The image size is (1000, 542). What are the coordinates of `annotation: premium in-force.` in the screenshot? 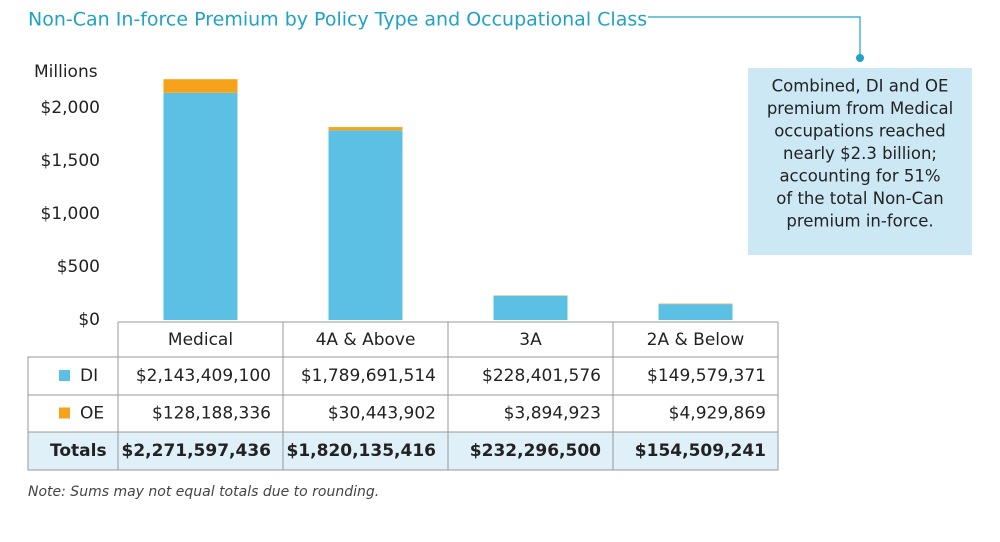 It's located at (859, 221).